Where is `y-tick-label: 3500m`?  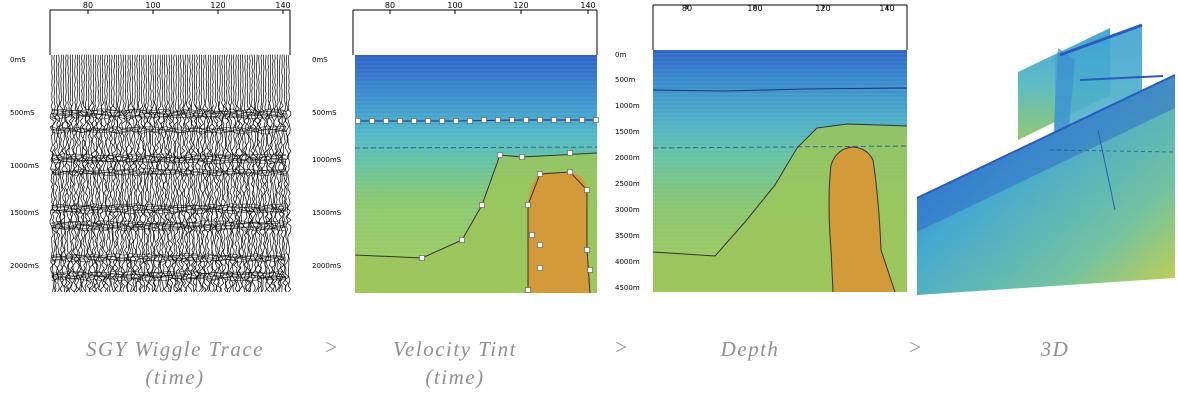
y-tick-label: 3500m is located at coordinates (627, 236).